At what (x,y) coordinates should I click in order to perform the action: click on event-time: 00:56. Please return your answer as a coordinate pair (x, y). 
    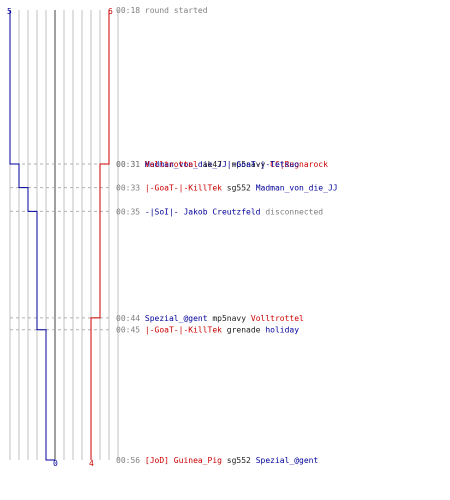
    Looking at the image, I should click on (130, 460).